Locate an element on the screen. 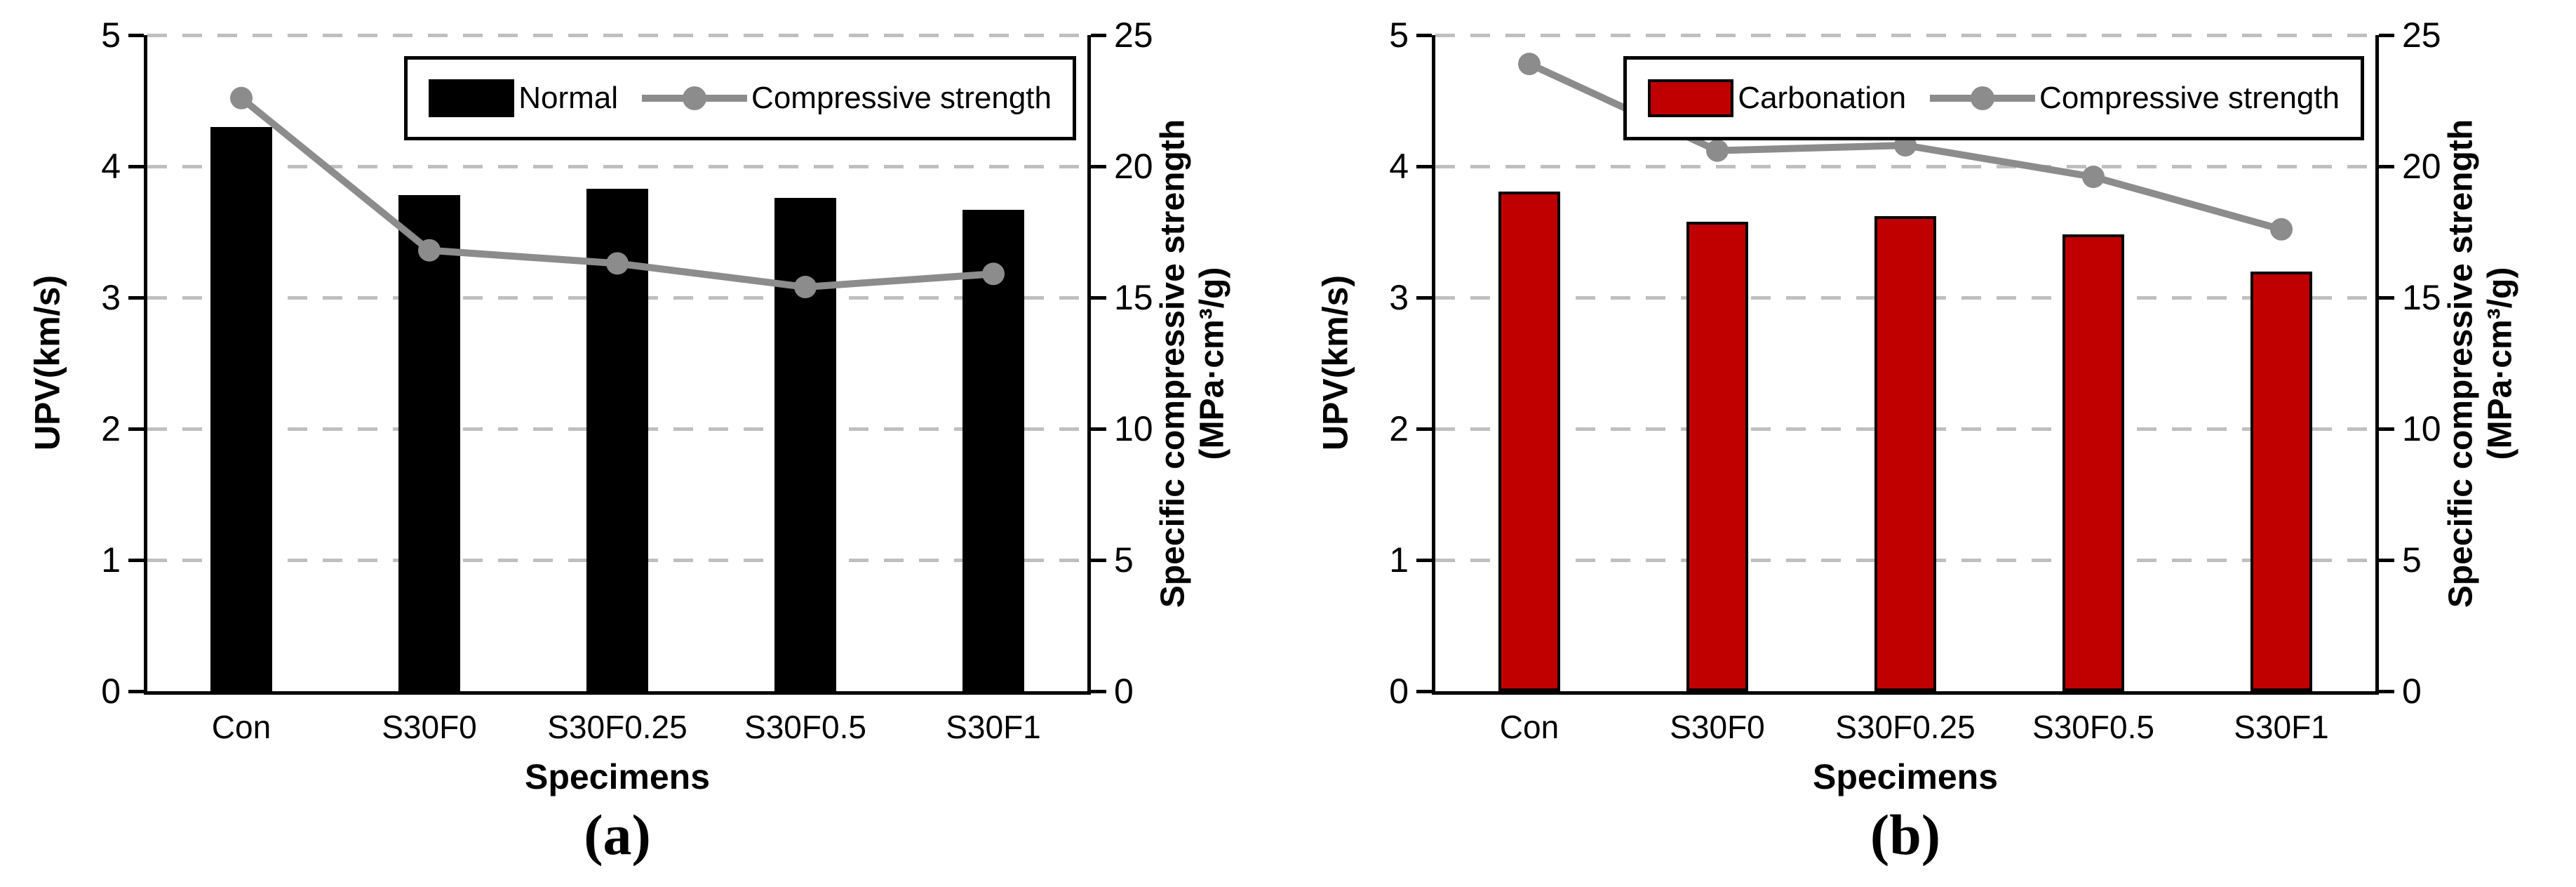  legend: Normal Compressive strength is located at coordinates (740, 98).